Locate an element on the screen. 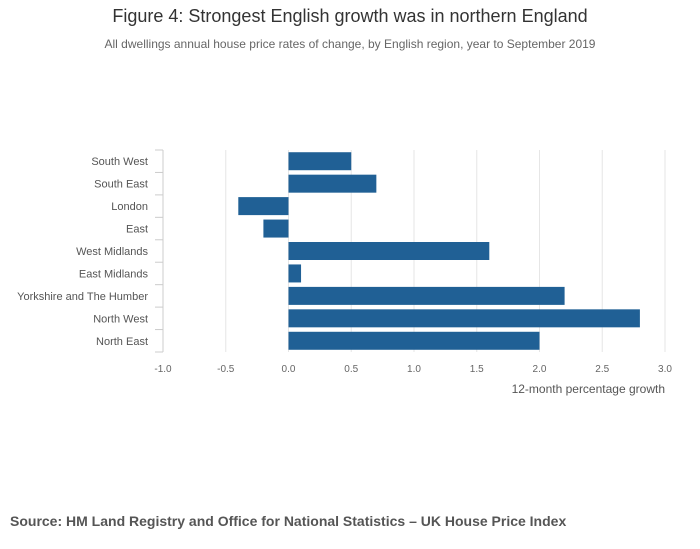 The width and height of the screenshot is (700, 549). category-label: East Midlands is located at coordinates (114, 274).